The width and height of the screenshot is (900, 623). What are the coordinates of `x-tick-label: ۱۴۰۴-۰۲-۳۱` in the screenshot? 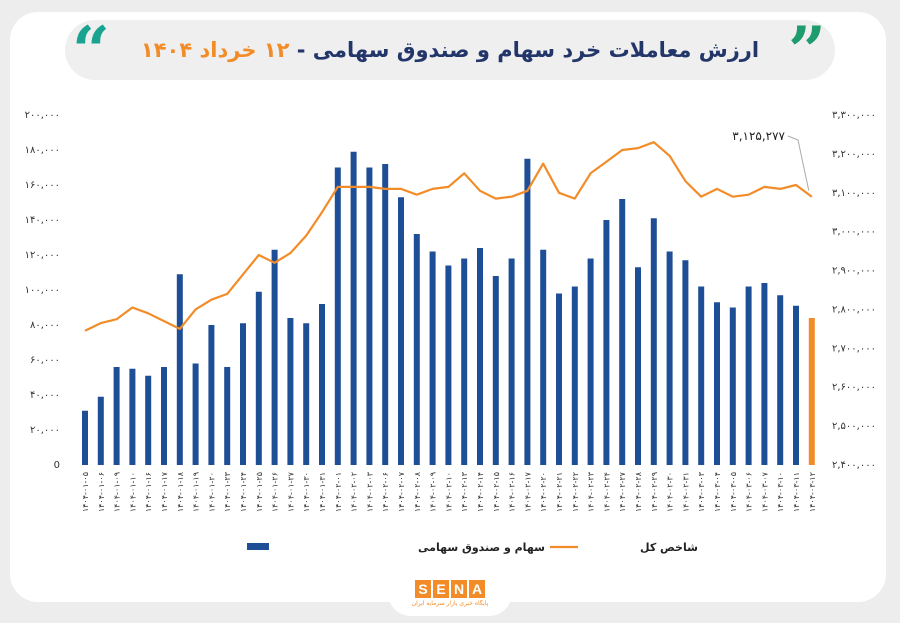 It's located at (685, 492).